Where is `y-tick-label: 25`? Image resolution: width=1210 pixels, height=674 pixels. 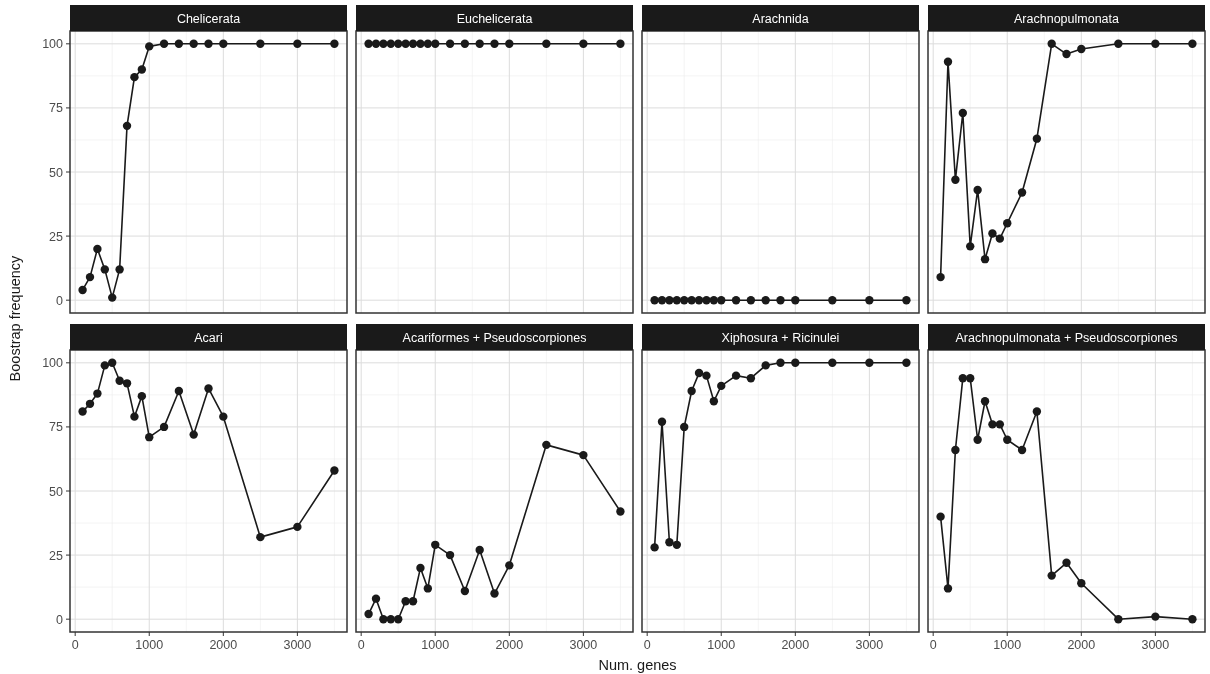
y-tick-label: 25 is located at coordinates (56, 555).